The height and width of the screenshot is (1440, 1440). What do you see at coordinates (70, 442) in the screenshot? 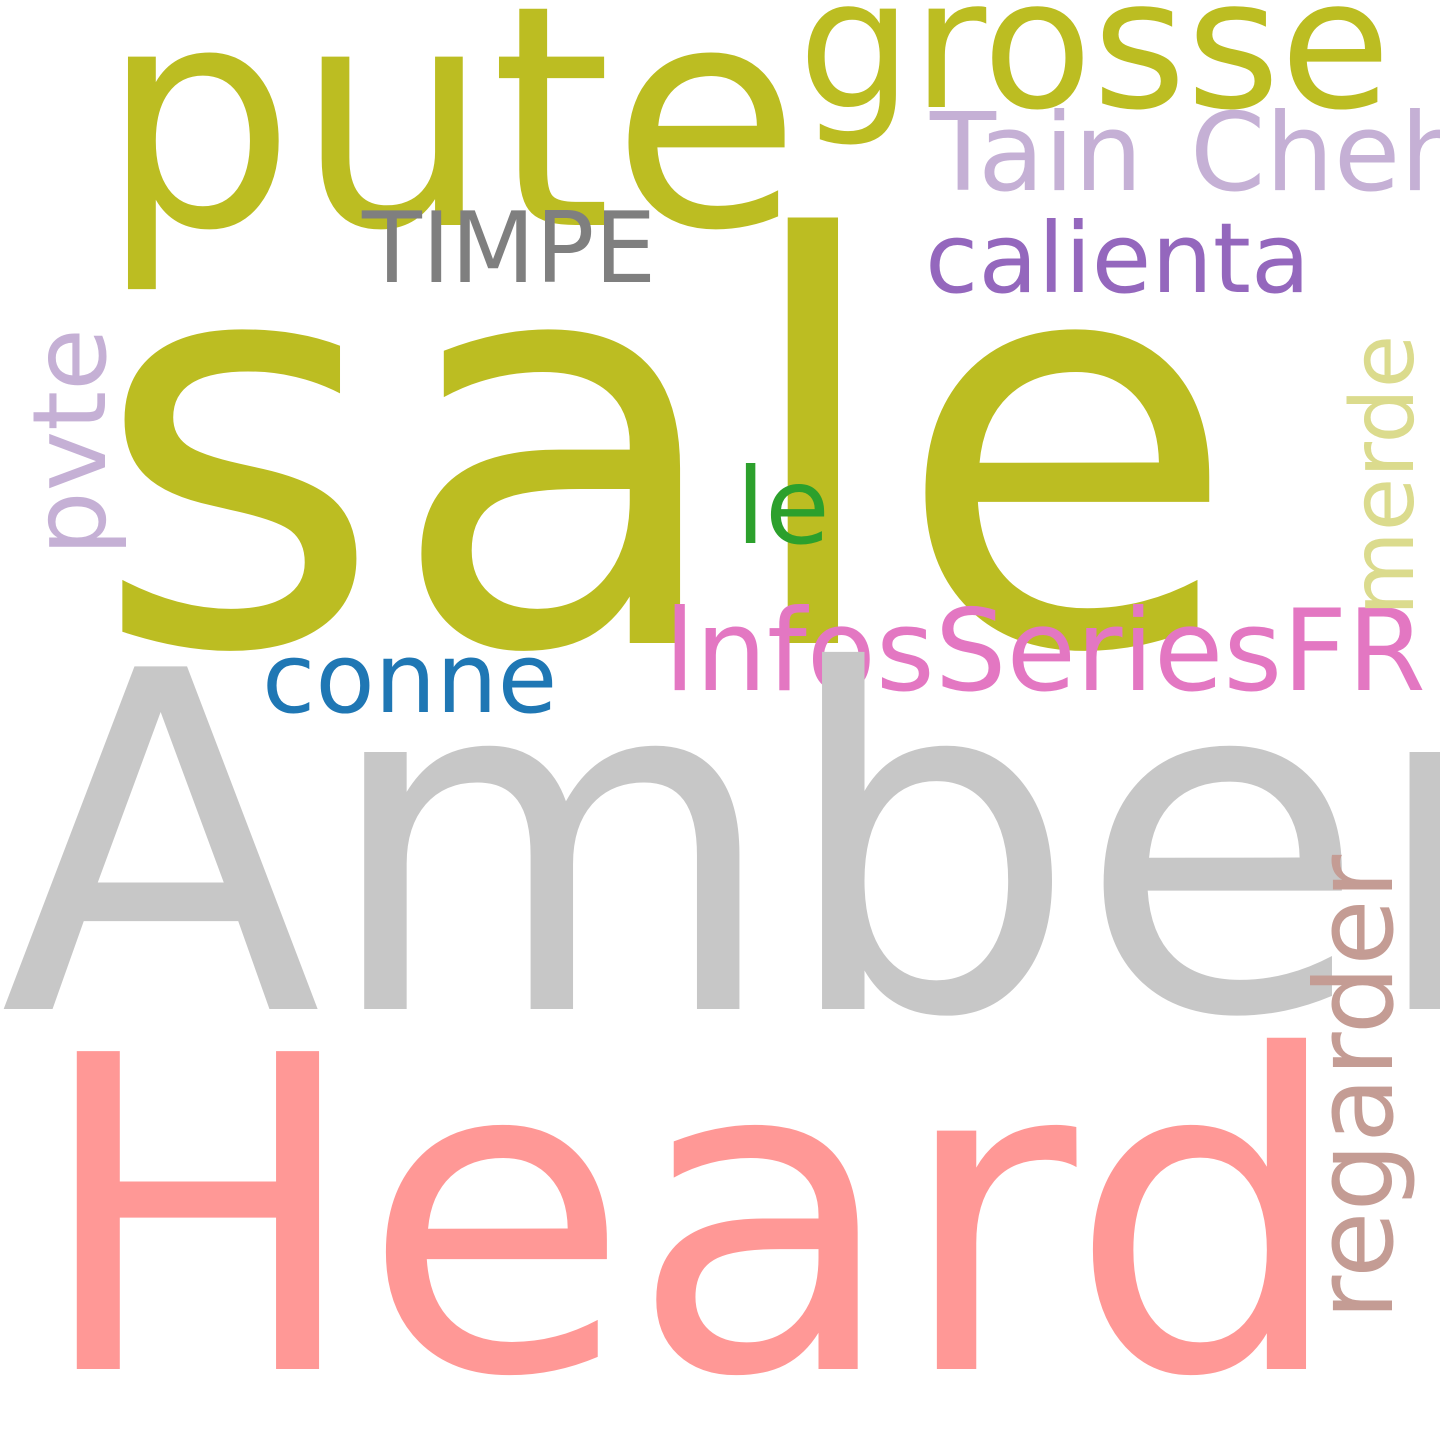
I see `word-pvte: pvte` at bounding box center [70, 442].